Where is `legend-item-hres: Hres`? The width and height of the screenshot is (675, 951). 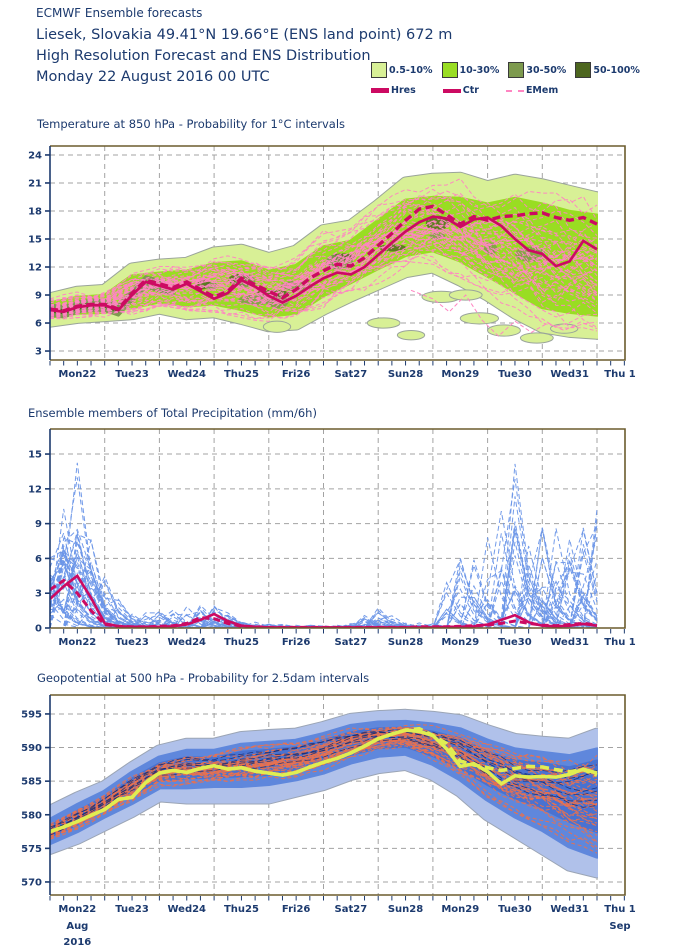
legend-item-hres: Hres is located at coordinates (393, 90).